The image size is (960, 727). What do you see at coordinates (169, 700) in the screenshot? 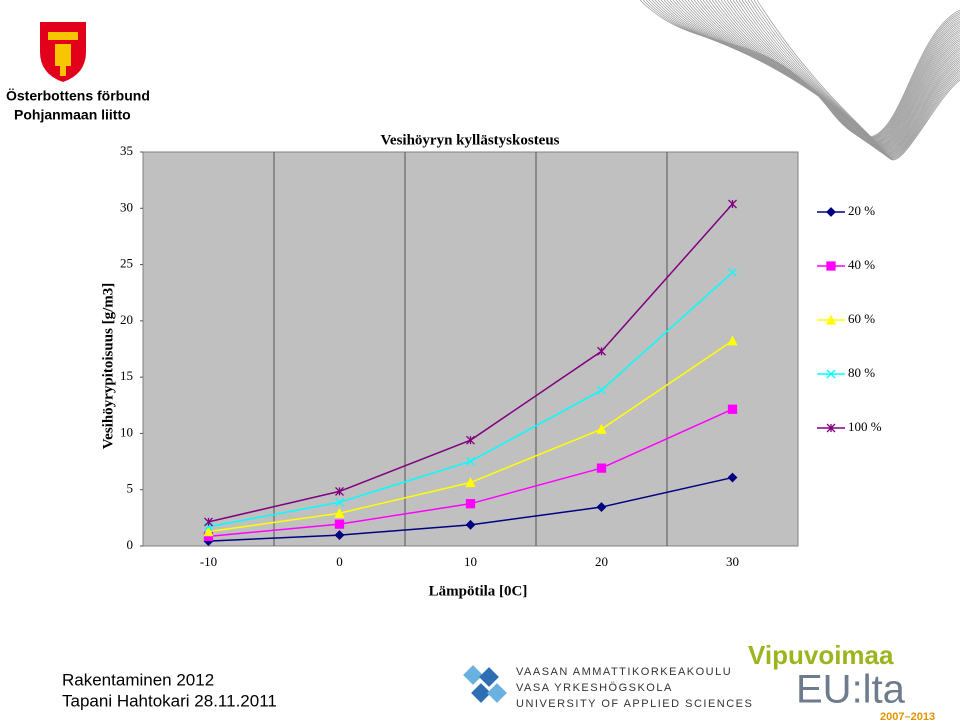
I see `footer-text: Tapani Hahtokari 28.11.2011` at bounding box center [169, 700].